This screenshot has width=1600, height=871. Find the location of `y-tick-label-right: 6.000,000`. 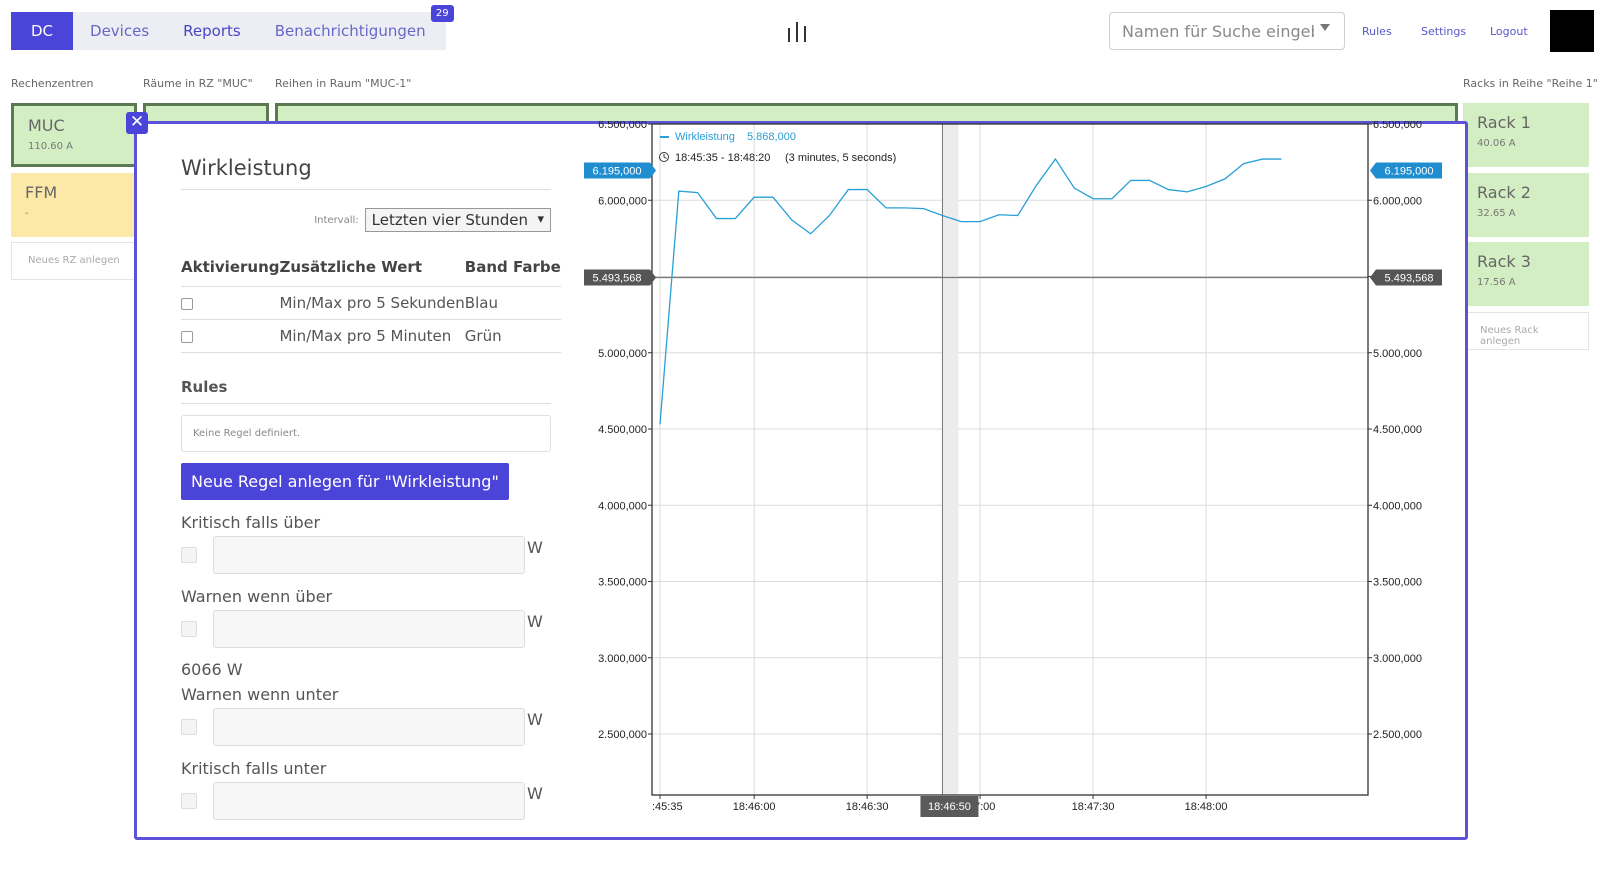

y-tick-label-right: 6.000,000 is located at coordinates (1397, 201).